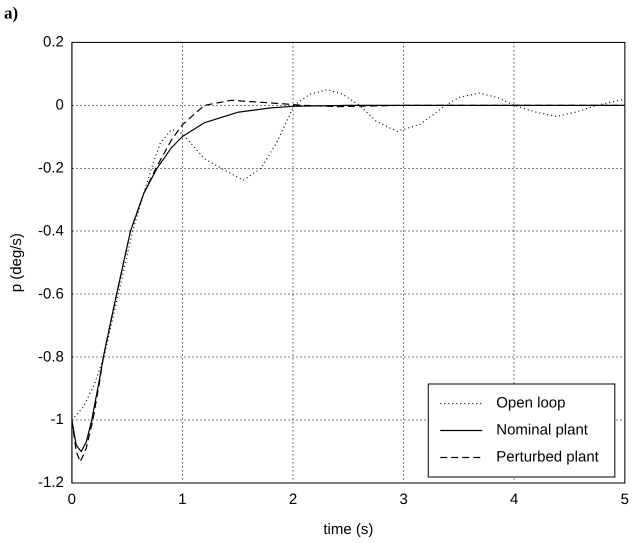  What do you see at coordinates (348, 529) in the screenshot?
I see `x-axis-title: time (s)` at bounding box center [348, 529].